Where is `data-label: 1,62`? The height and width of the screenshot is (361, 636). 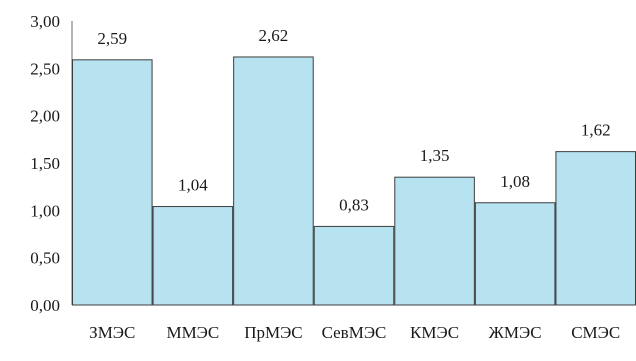
data-label: 1,62 is located at coordinates (596, 130).